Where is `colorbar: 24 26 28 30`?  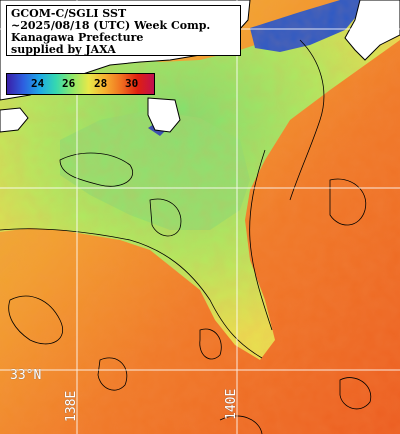
colorbar: 24 26 28 30 is located at coordinates (80, 84).